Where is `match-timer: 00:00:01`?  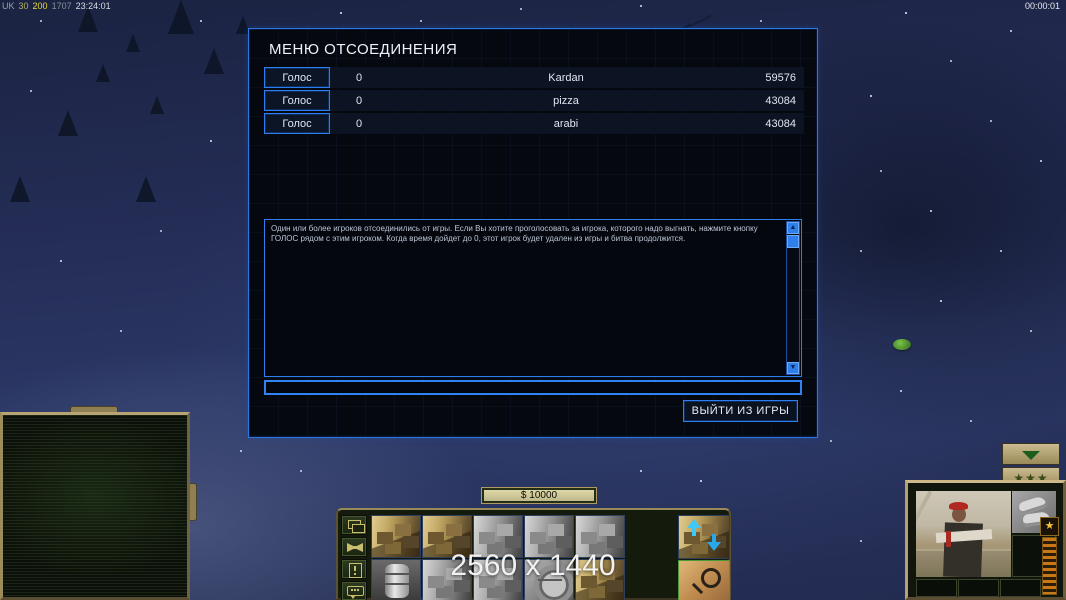 match-timer: 00:00:01 is located at coordinates (1042, 6).